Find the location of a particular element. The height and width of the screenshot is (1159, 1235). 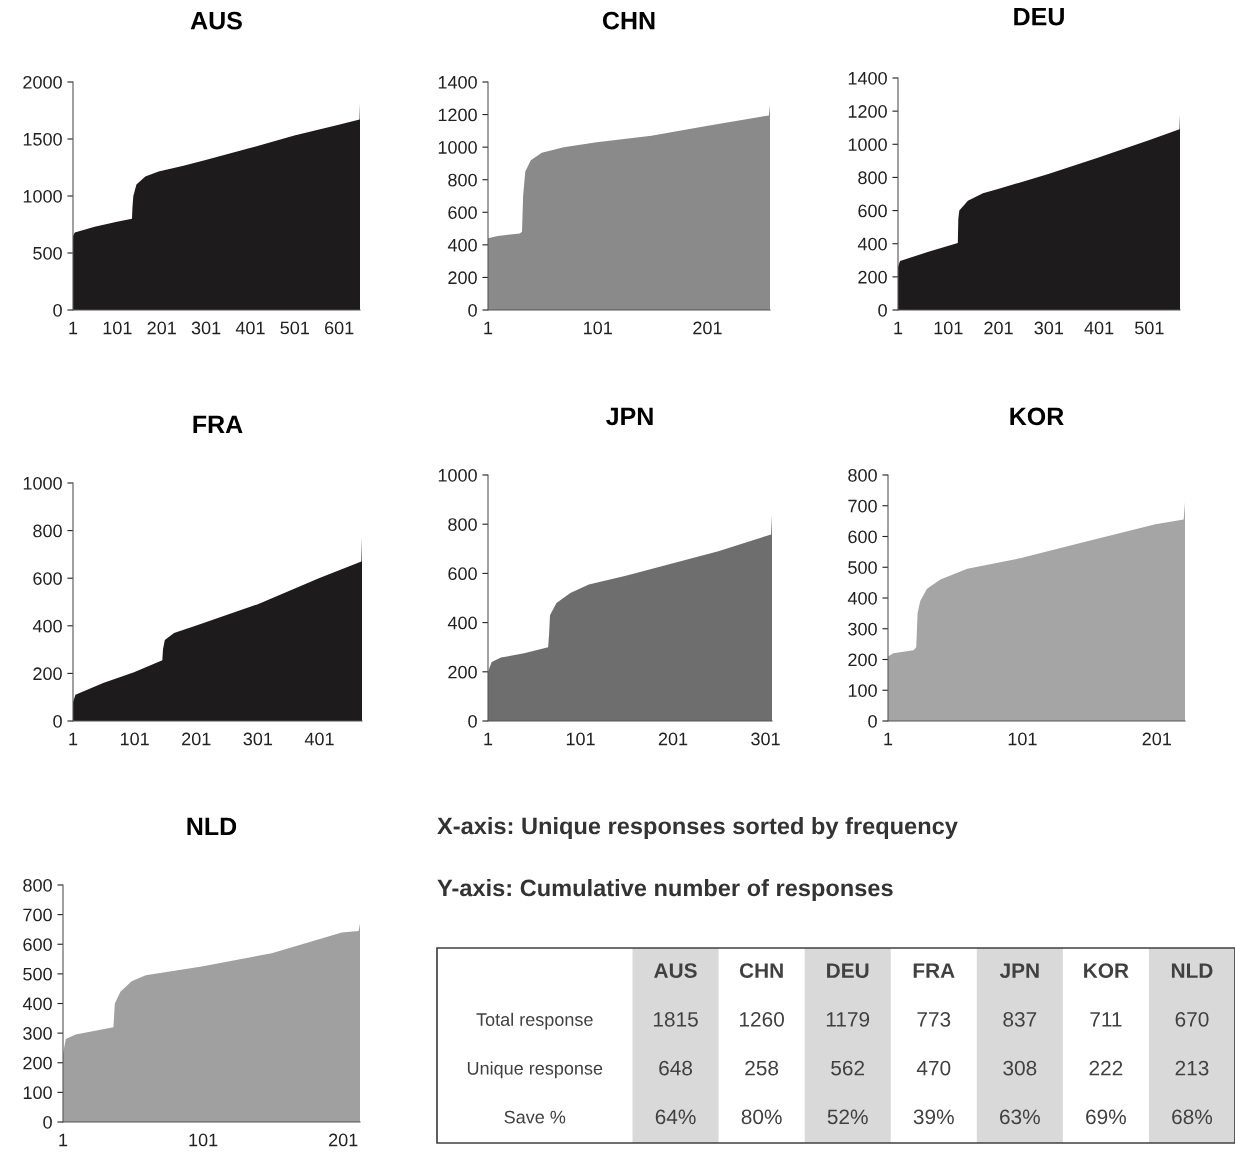

chart-title: AUS is located at coordinates (216, 20).